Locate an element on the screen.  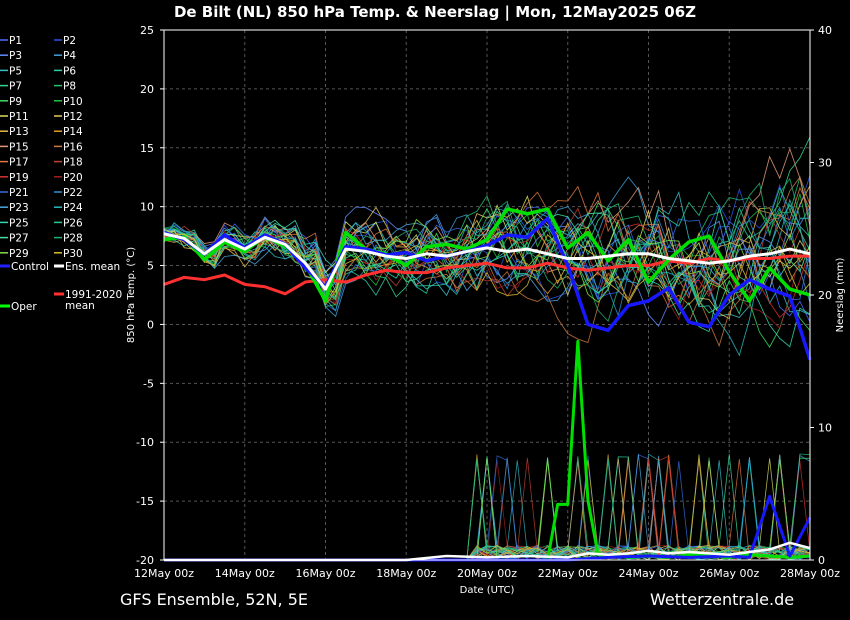
y-tick-label: -20 is located at coordinates (145, 560).